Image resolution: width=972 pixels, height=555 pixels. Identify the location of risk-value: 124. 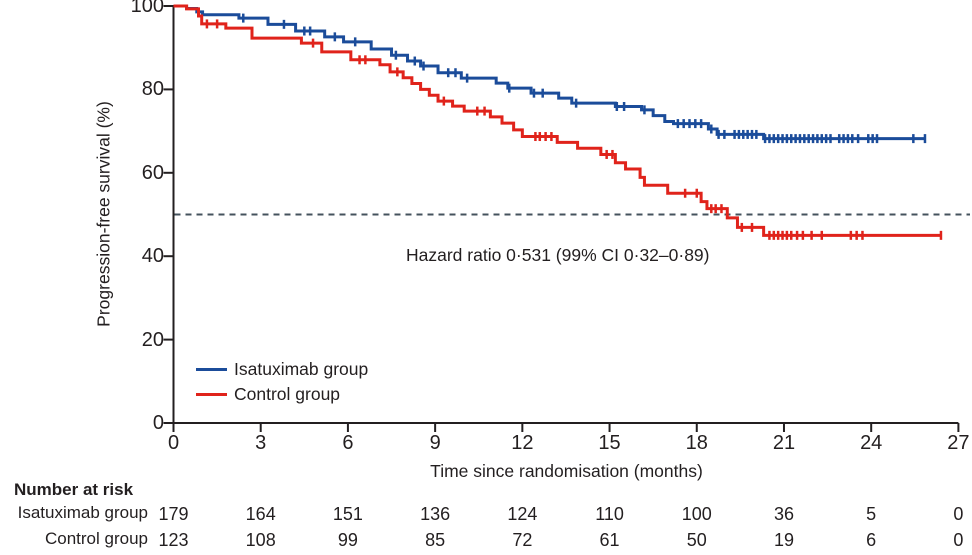
(522, 514).